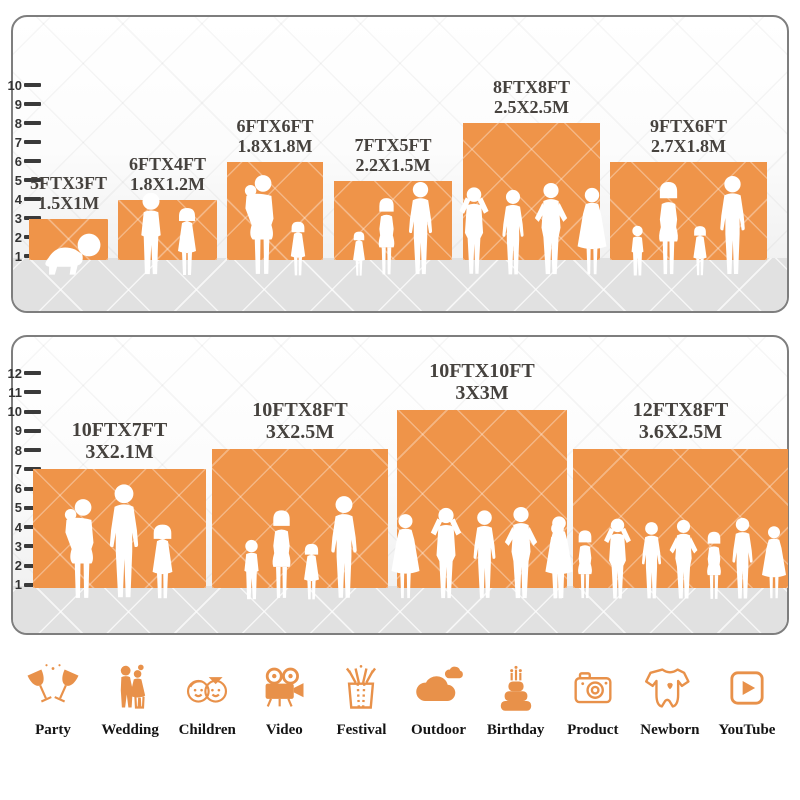  What do you see at coordinates (515, 730) in the screenshot?
I see `category-label: Birthday` at bounding box center [515, 730].